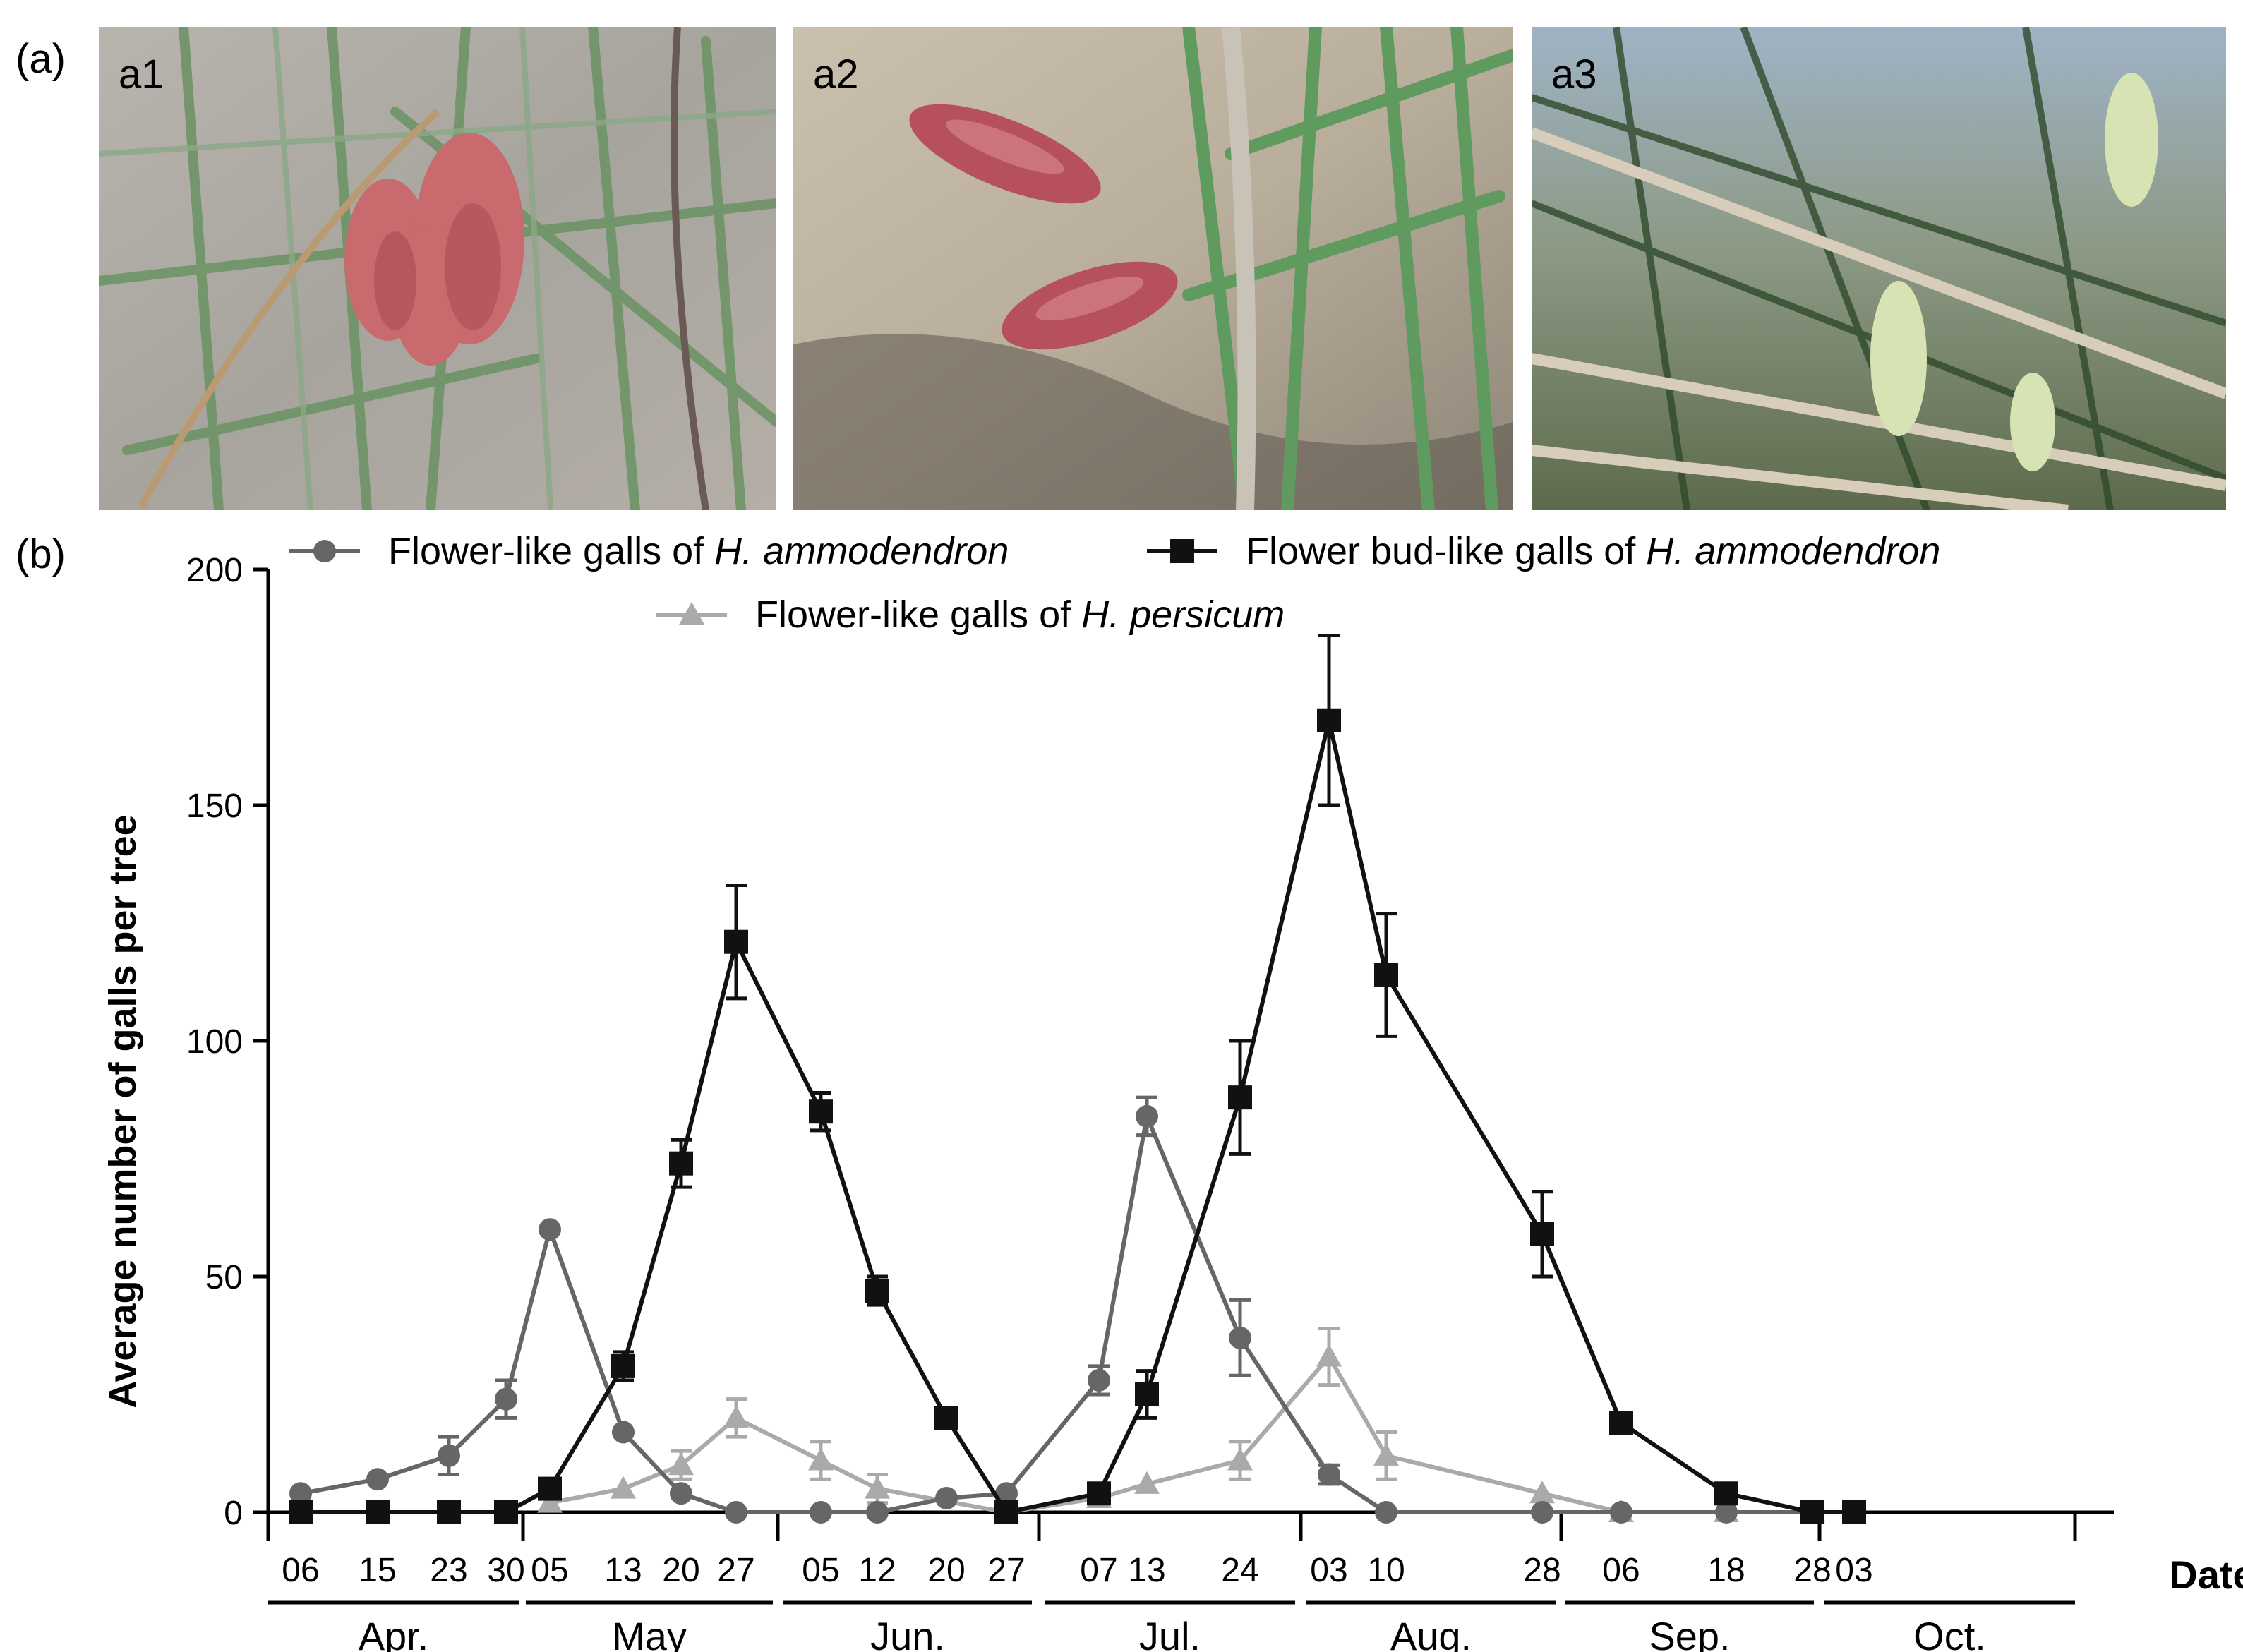  Describe the element at coordinates (394, 1633) in the screenshot. I see `month-label: Apr.` at that location.